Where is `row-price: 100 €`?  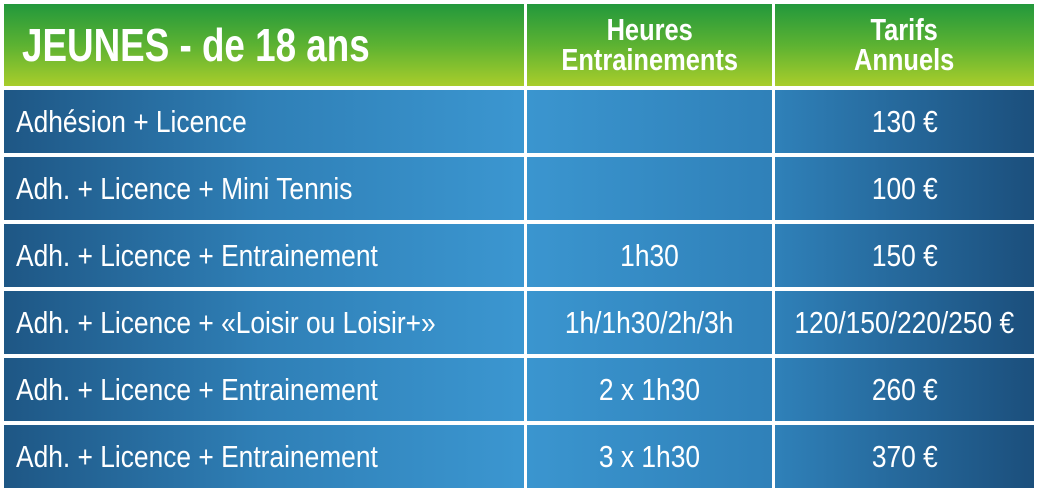
row-price: 100 € is located at coordinates (904, 188).